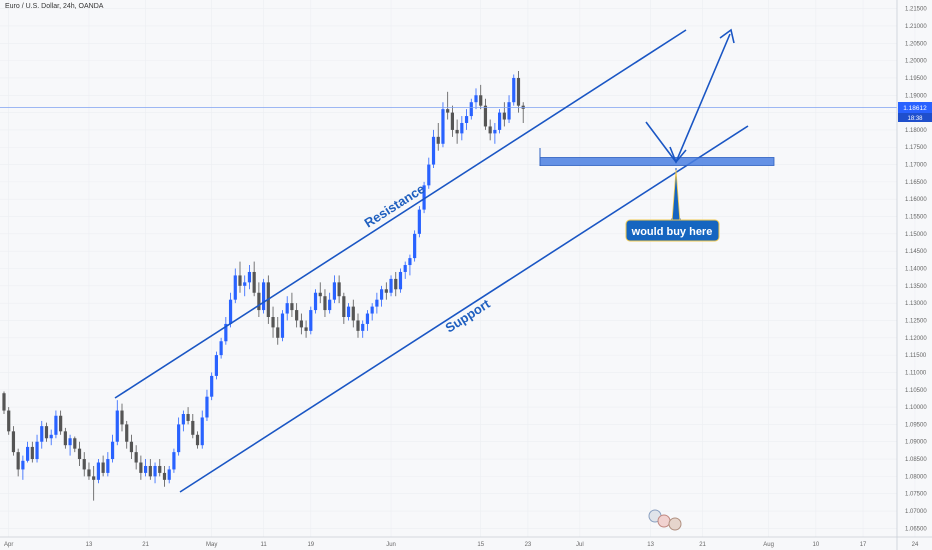  What do you see at coordinates (916, 79) in the screenshot?
I see `price-tick-label: 1.19500` at bounding box center [916, 79].